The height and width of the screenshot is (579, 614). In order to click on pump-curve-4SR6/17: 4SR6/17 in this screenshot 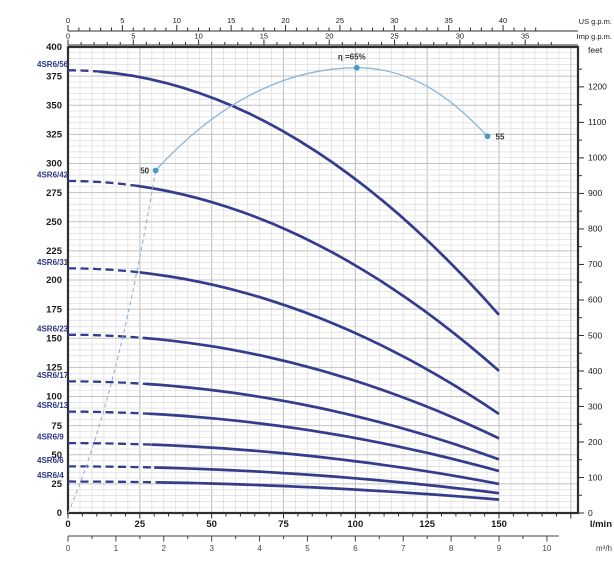, I will do `click(268, 416)`.